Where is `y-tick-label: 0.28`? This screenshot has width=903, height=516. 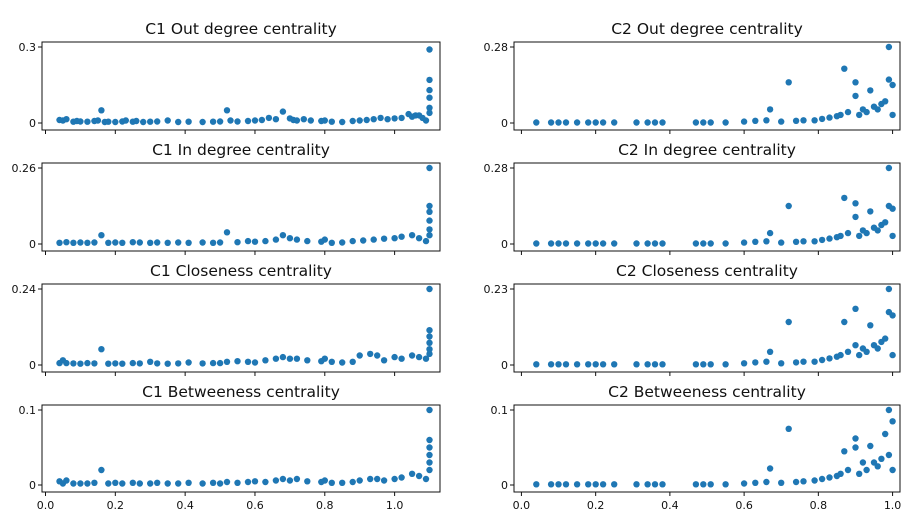
y-tick-label: 0.28 is located at coordinates (496, 47).